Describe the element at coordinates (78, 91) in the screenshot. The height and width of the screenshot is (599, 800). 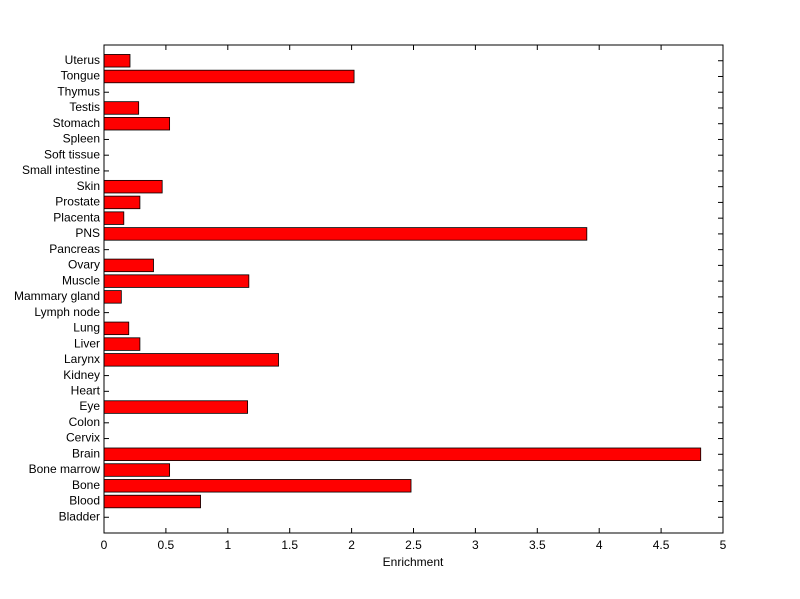
I see `y-tick-label: Thymus` at that location.